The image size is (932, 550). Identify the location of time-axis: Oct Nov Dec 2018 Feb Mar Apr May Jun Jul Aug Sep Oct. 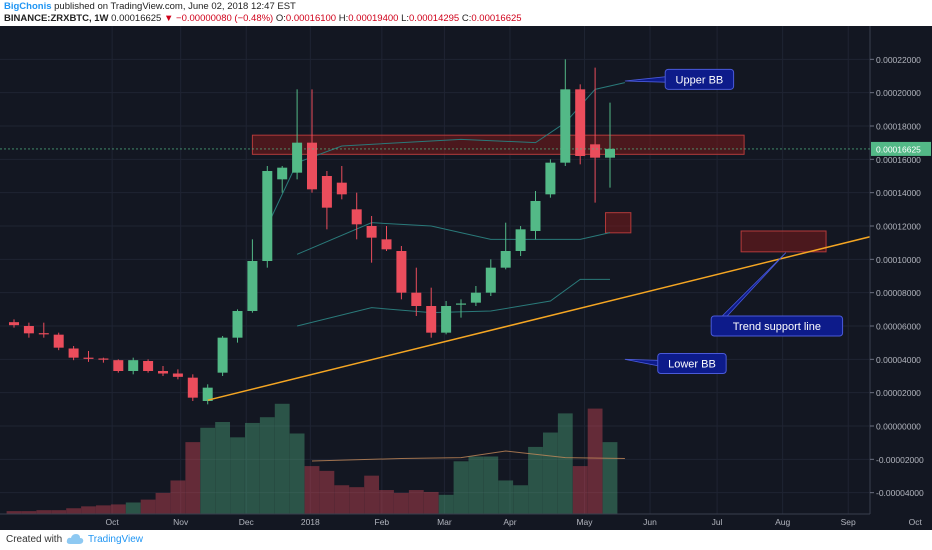
(461, 521).